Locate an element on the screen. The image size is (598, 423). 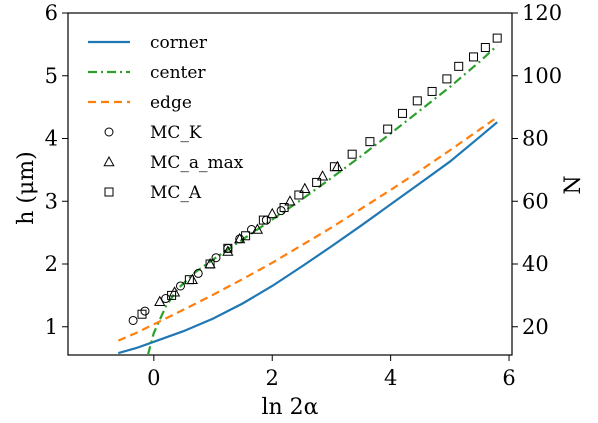
y-tick-label-left: 5 is located at coordinates (51, 76).